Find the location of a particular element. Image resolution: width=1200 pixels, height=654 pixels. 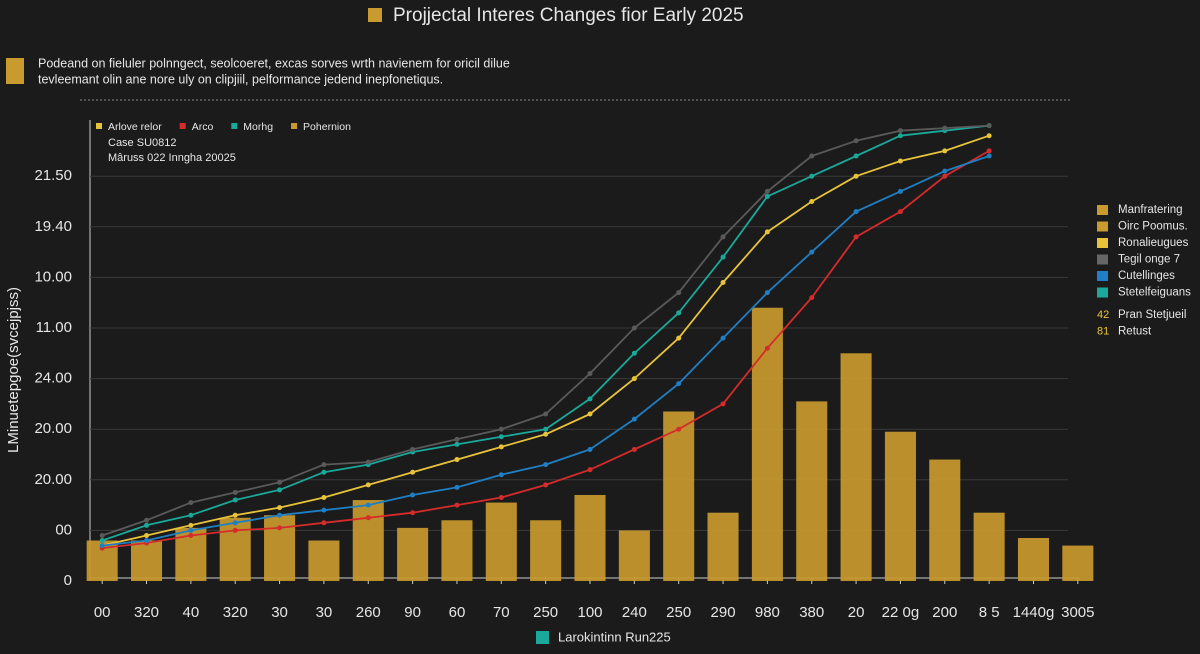

x-label-icon is located at coordinates (542, 637).